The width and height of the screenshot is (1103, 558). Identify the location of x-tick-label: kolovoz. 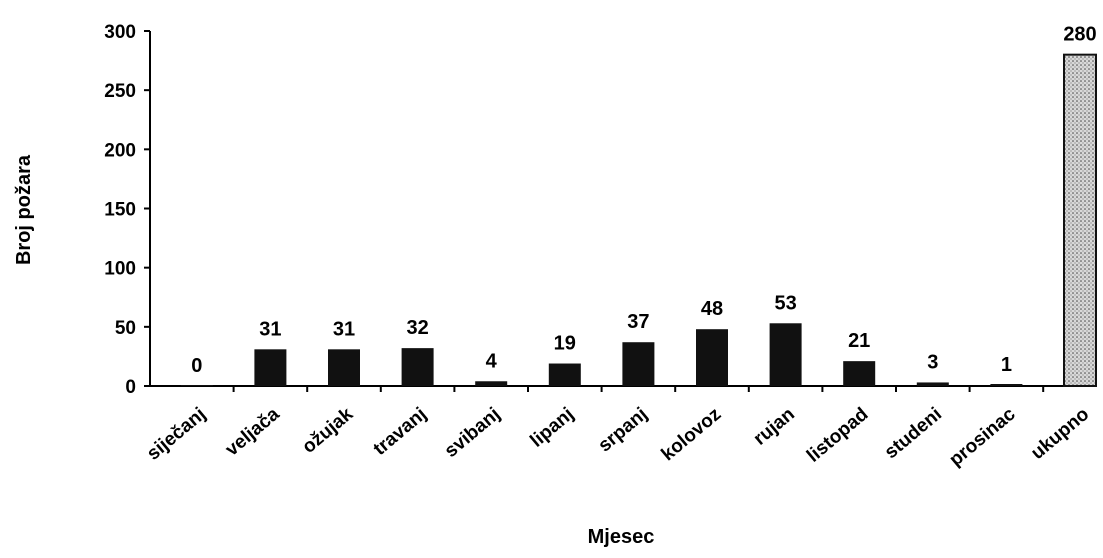
(692, 435).